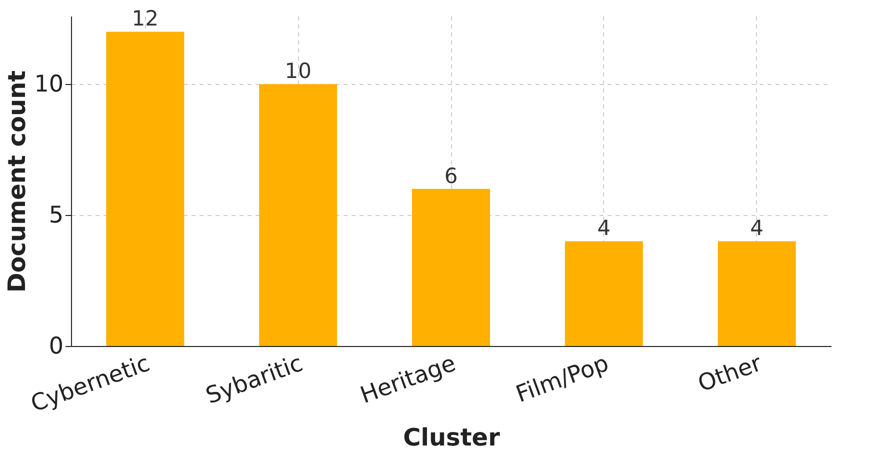 The width and height of the screenshot is (877, 476). What do you see at coordinates (730, 374) in the screenshot?
I see `x-tick-label: Other` at bounding box center [730, 374].